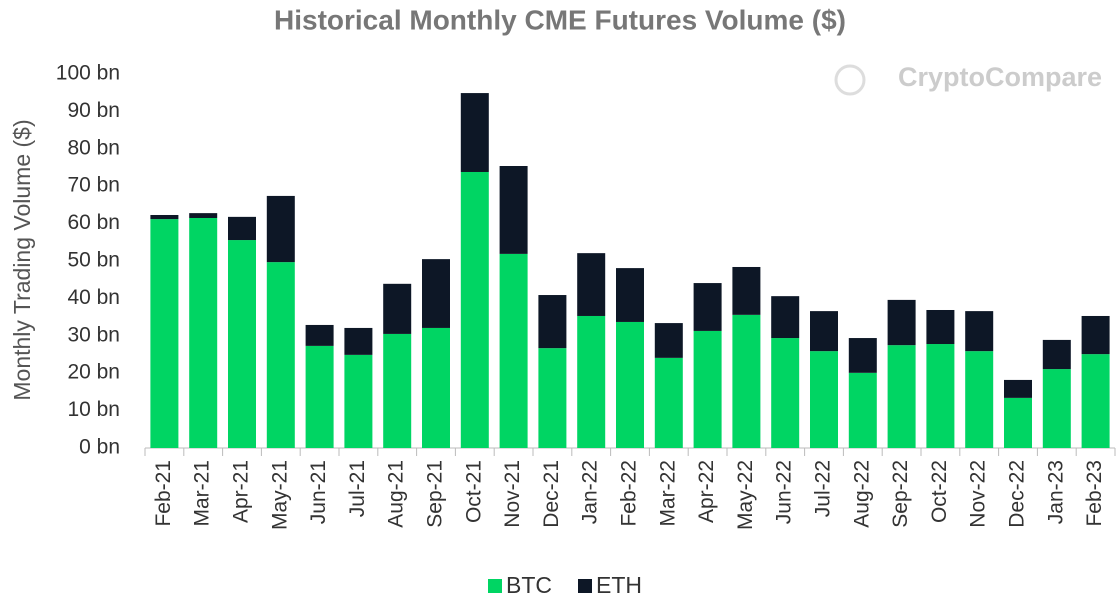  What do you see at coordinates (99, 447) in the screenshot?
I see `y-tick-label: 0 bn` at bounding box center [99, 447].